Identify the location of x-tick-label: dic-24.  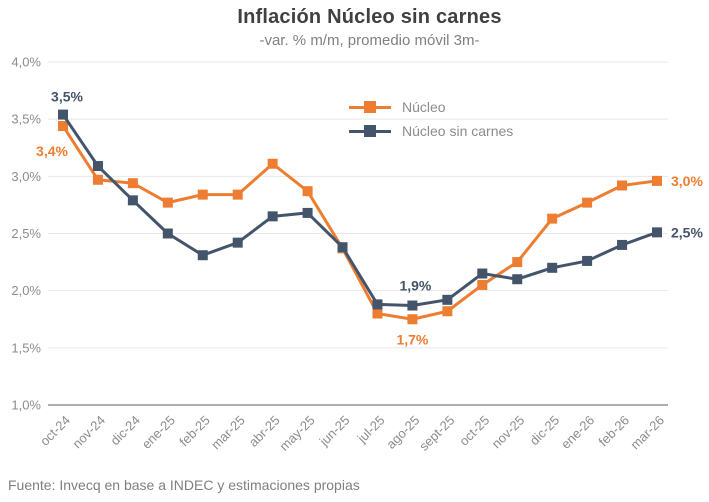
(125, 431).